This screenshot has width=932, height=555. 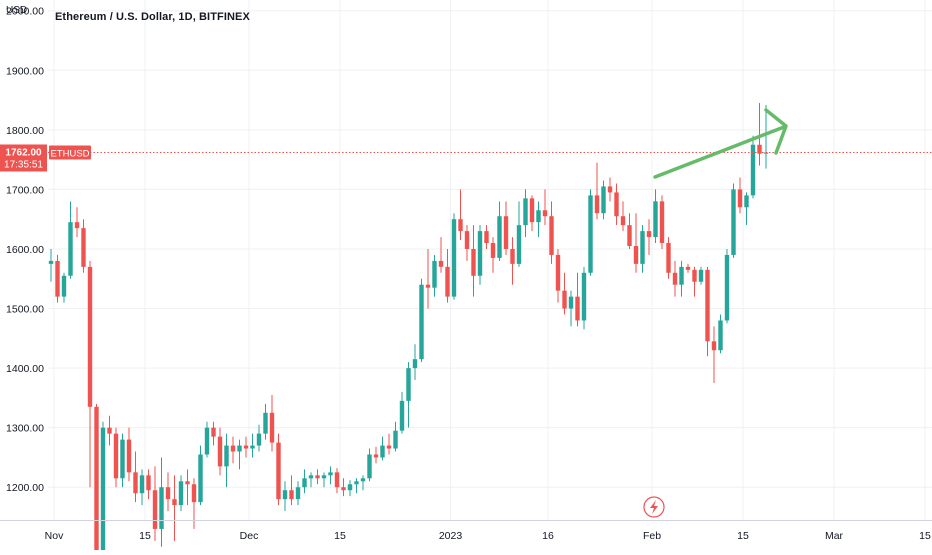 What do you see at coordinates (249, 536) in the screenshot?
I see `x-tick-label: Dec` at bounding box center [249, 536].